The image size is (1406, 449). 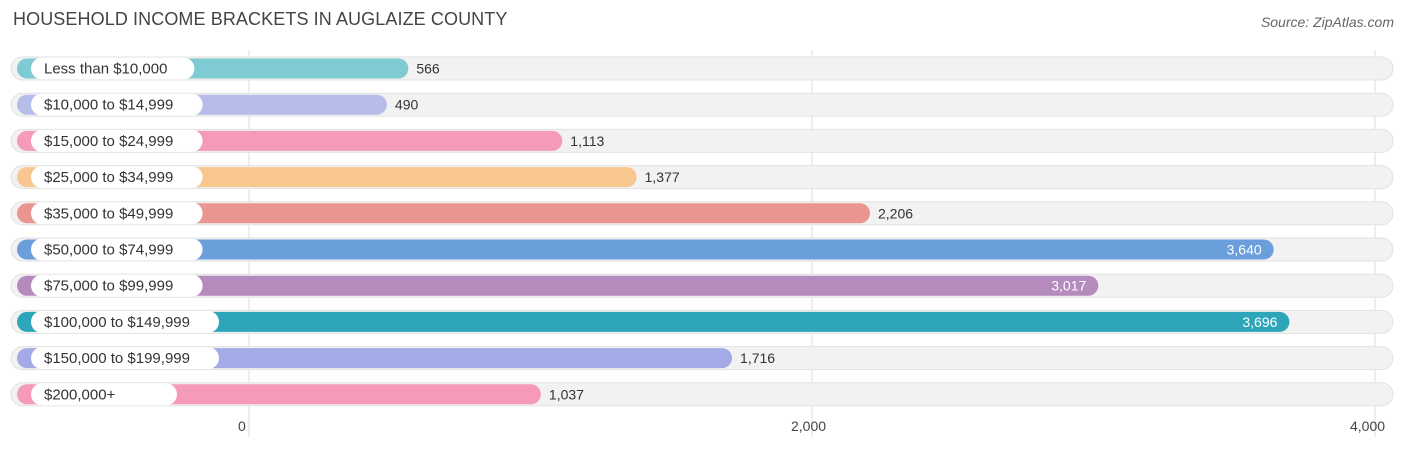 I want to click on category-label: $35,000 to $49,999, so click(x=108, y=213).